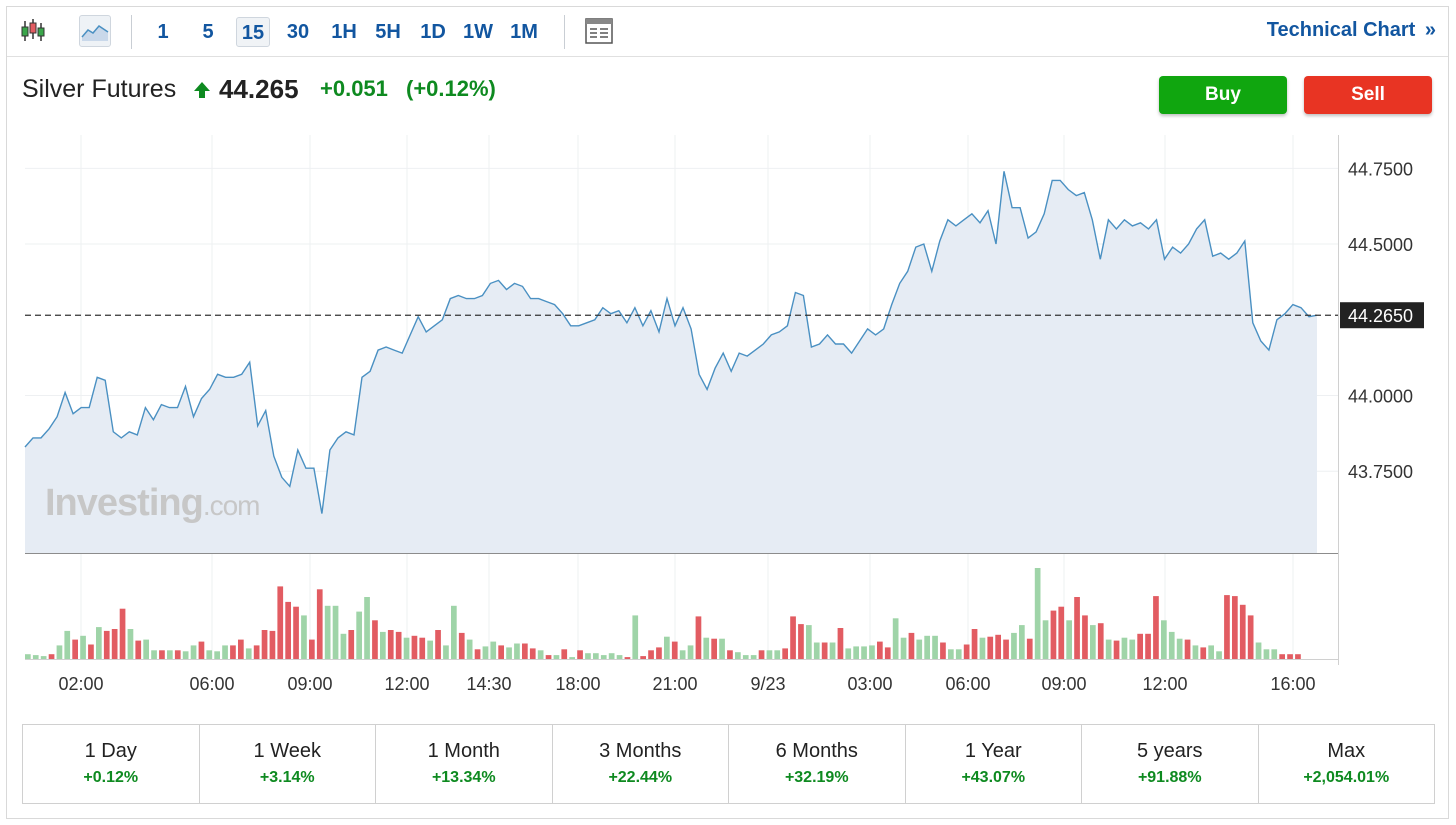 This screenshot has width=1456, height=825. I want to click on performance-period: Max, so click(1346, 751).